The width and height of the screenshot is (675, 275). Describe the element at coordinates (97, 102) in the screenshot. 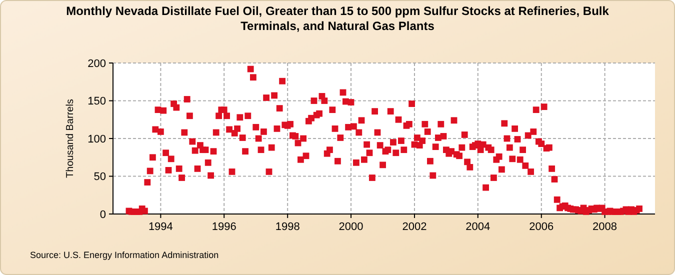

I see `y-tick-label: 150` at that location.